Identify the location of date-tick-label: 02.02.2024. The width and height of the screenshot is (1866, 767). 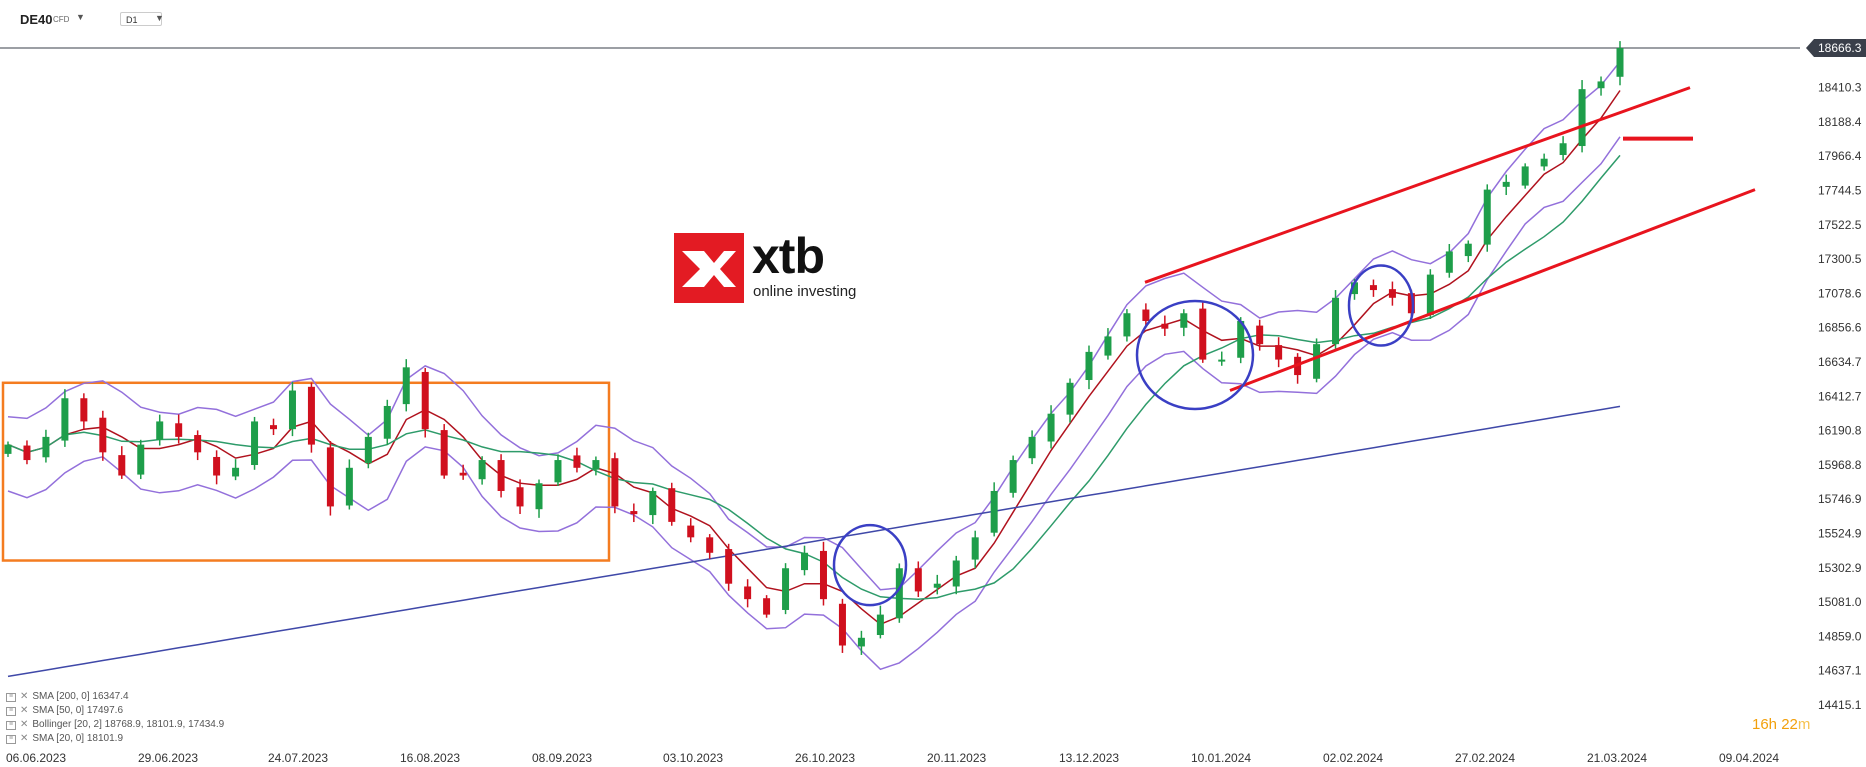
(1353, 758).